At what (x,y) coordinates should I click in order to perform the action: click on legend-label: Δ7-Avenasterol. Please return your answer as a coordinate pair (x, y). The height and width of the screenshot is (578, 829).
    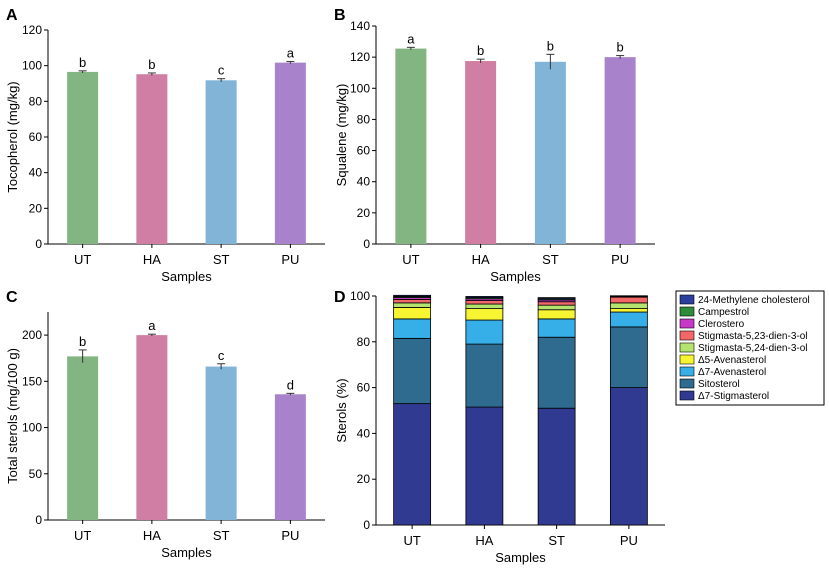
    Looking at the image, I should click on (732, 372).